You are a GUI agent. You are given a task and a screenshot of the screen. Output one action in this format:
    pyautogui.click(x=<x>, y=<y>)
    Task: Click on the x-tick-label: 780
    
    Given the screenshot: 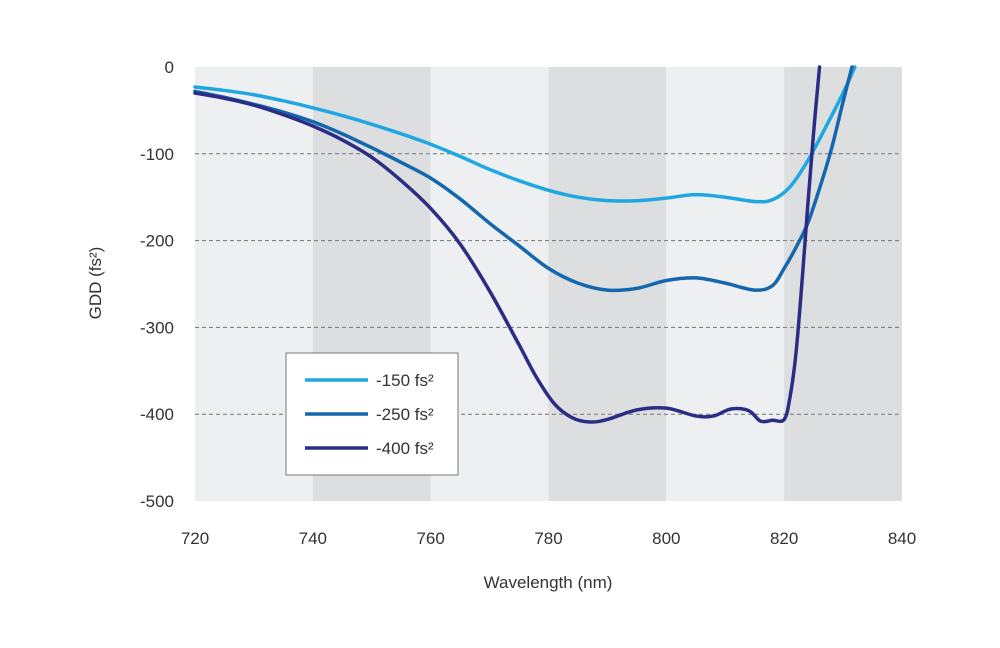 What is the action you would take?
    pyautogui.click(x=548, y=538)
    